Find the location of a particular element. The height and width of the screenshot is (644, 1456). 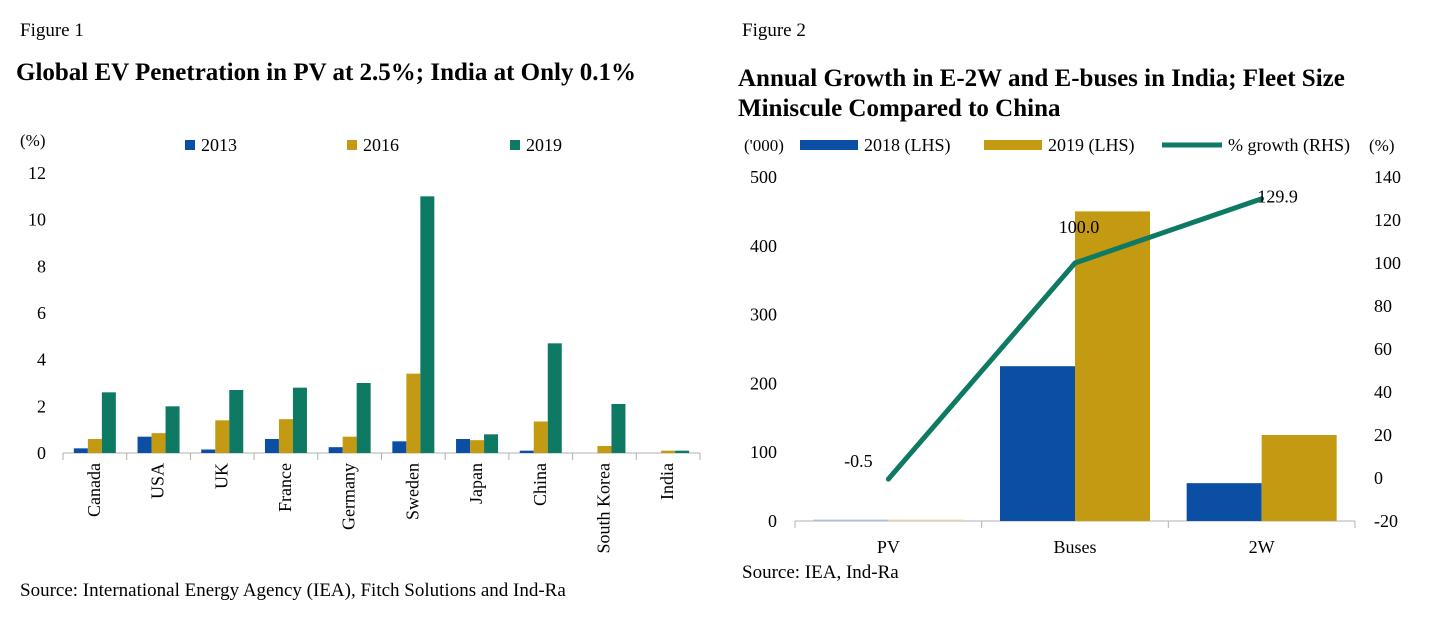

bar-2013-Germany is located at coordinates (335, 450).